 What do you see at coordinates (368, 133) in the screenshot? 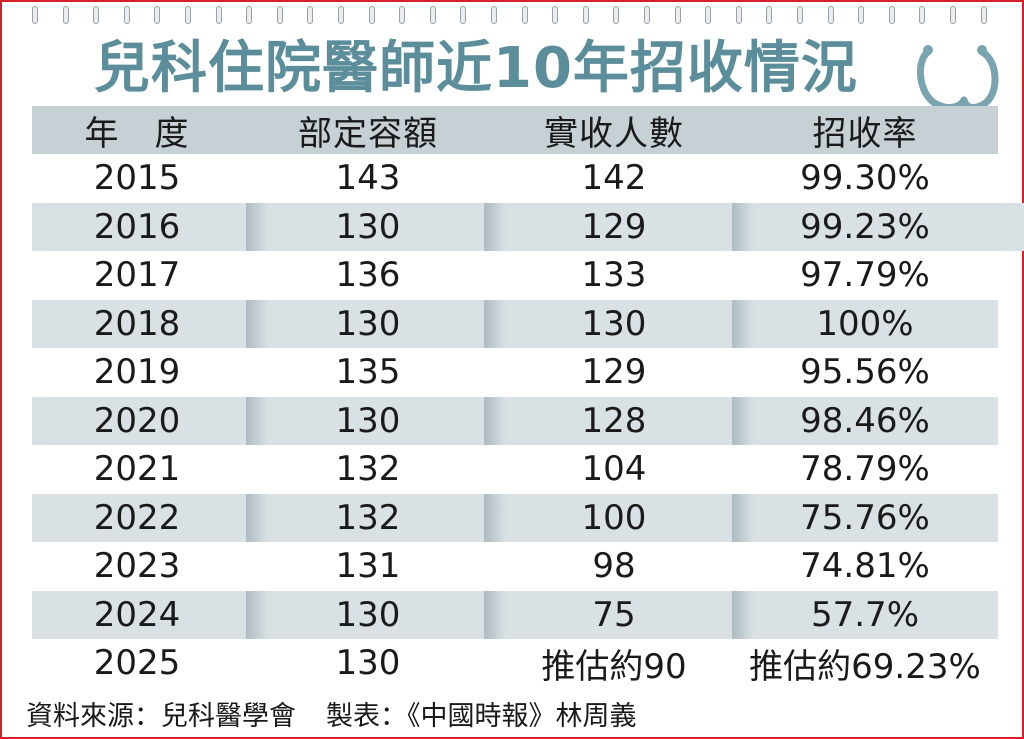
I see `header-quota: 部定容額` at bounding box center [368, 133].